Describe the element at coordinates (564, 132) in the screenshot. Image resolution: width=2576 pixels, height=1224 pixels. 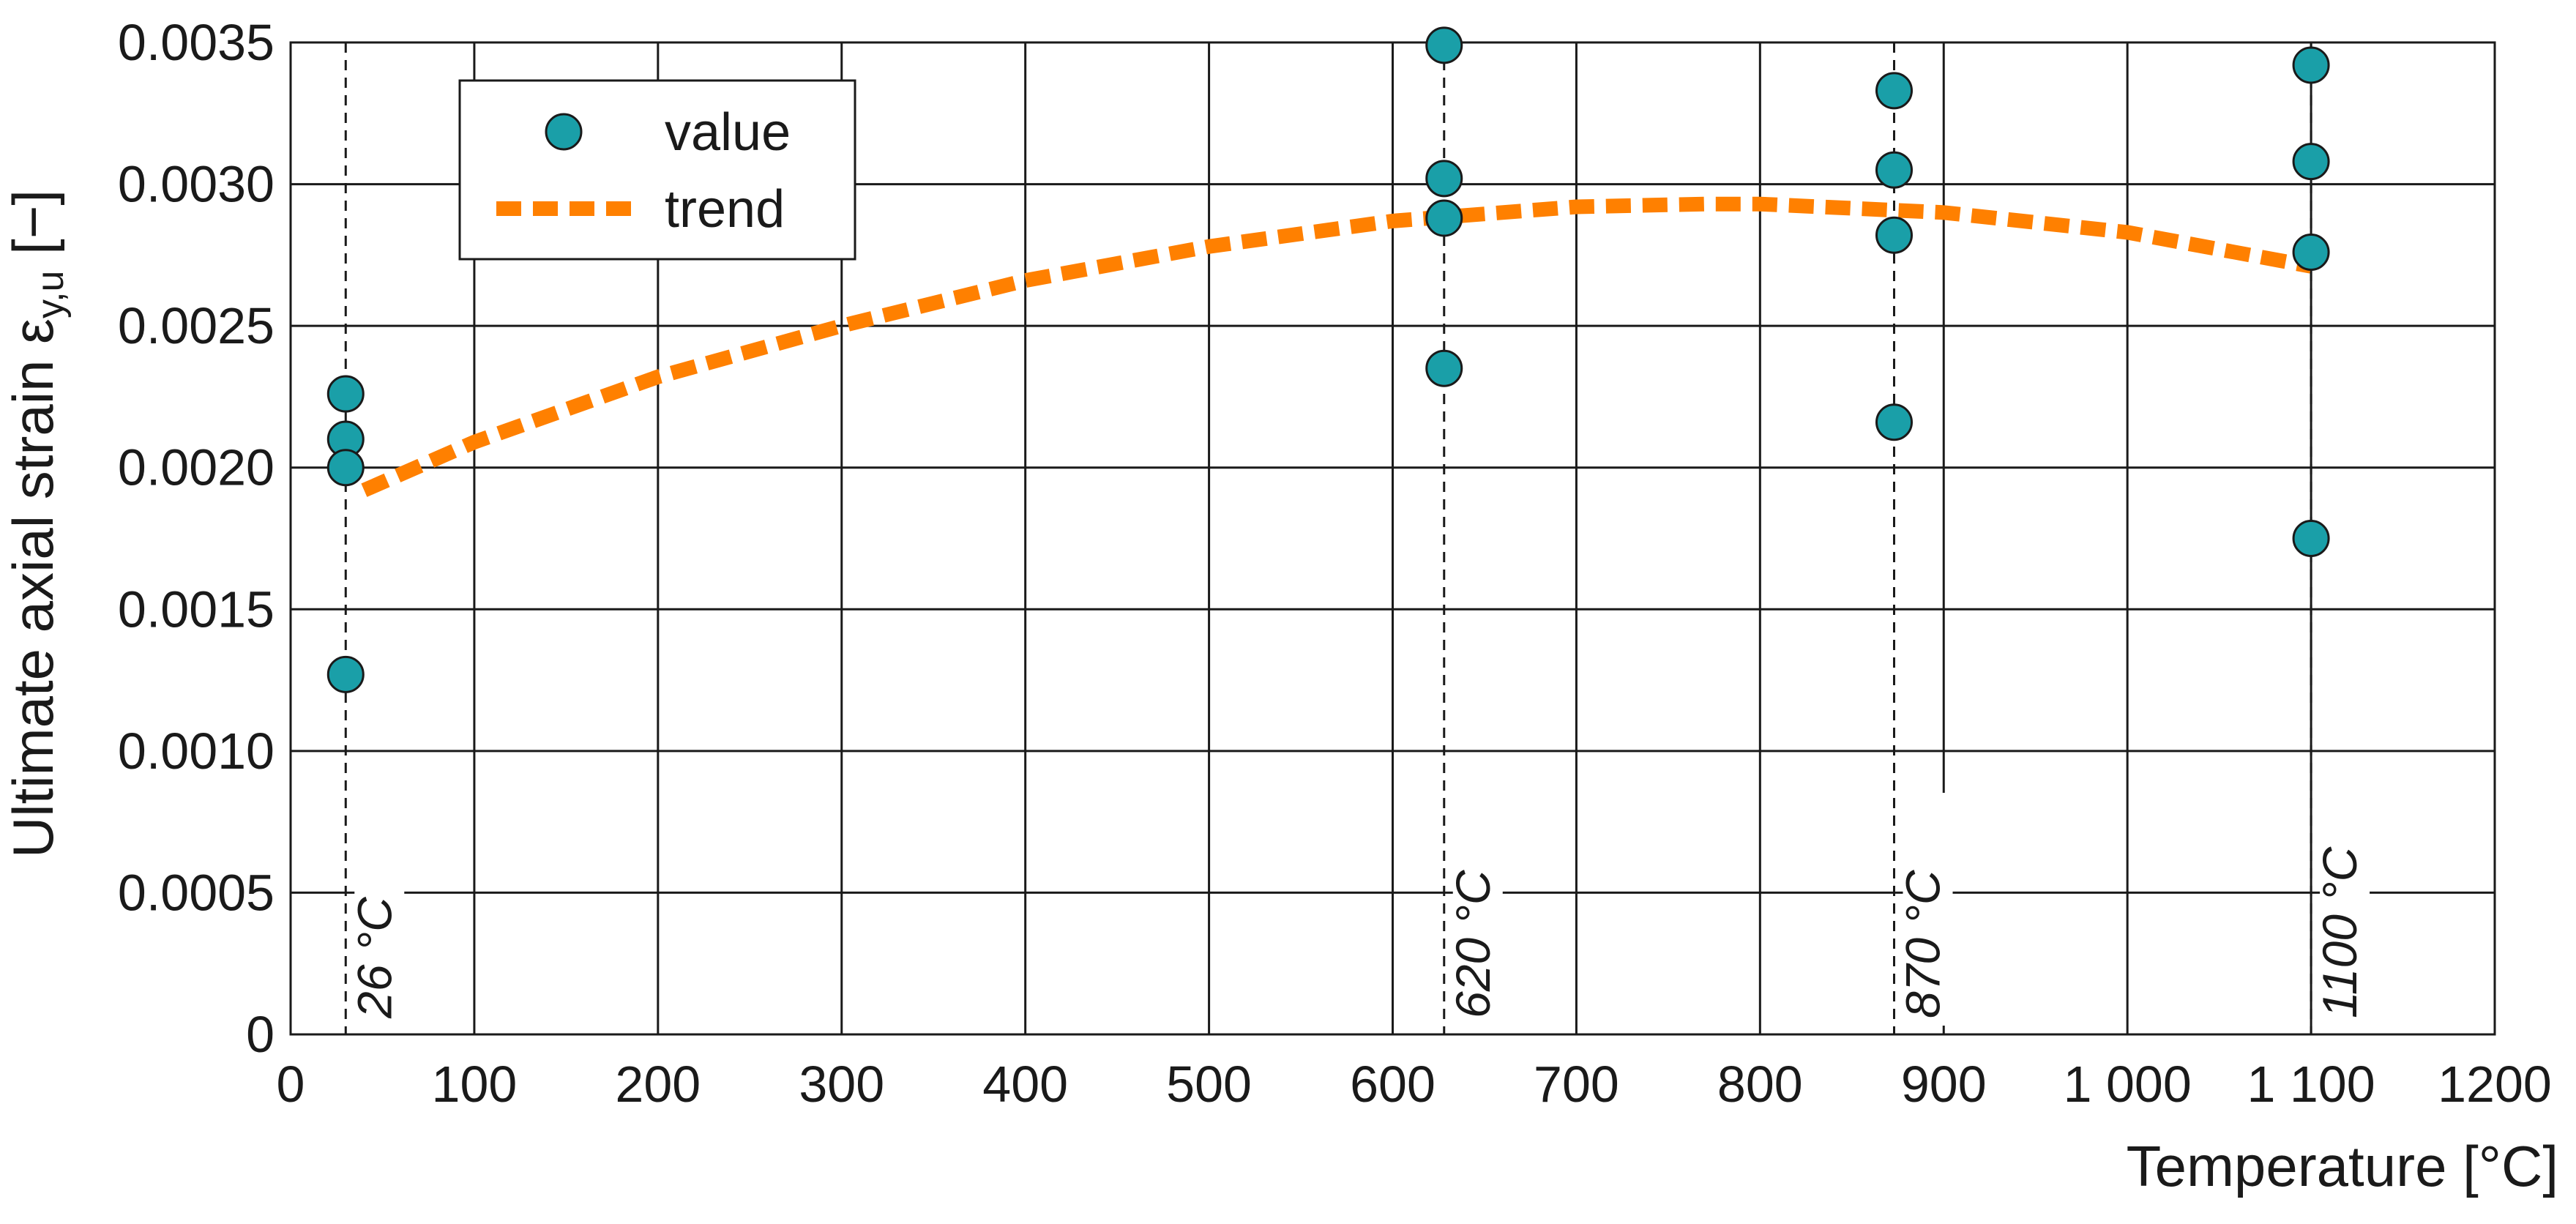
I see `legend-value-marker` at that location.